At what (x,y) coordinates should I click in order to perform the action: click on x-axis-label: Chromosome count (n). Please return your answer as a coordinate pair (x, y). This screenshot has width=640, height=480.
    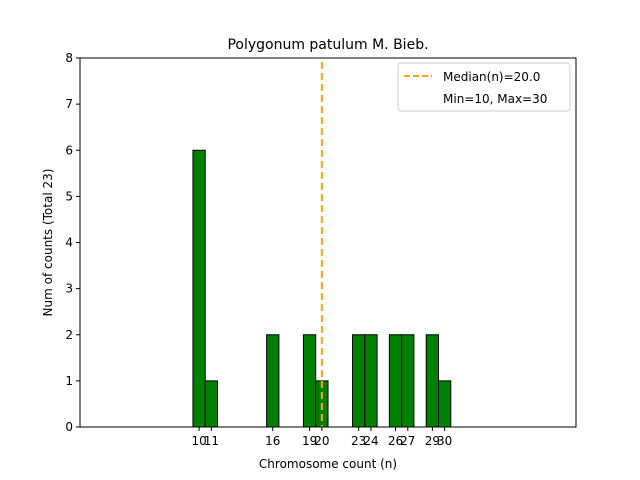
    Looking at the image, I should click on (328, 464).